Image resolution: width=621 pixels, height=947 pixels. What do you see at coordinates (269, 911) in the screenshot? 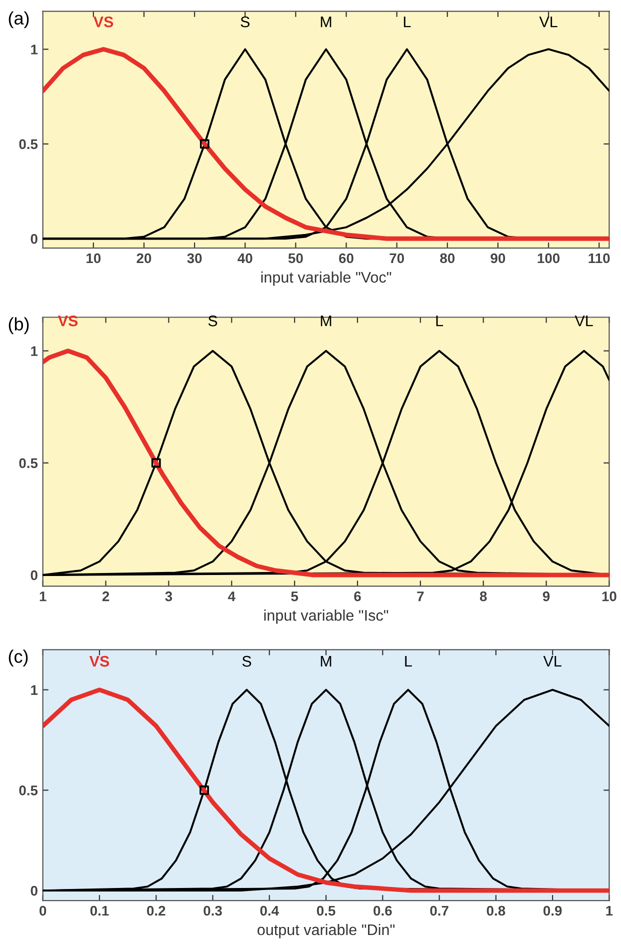
I see `x-tick-label: 0.4` at bounding box center [269, 911].